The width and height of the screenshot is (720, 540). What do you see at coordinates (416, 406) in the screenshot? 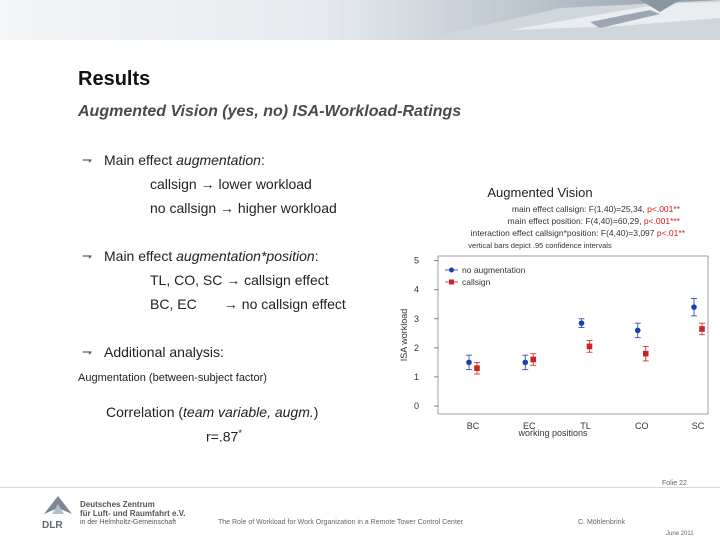
I see `y-tick-label: 0` at bounding box center [416, 406].